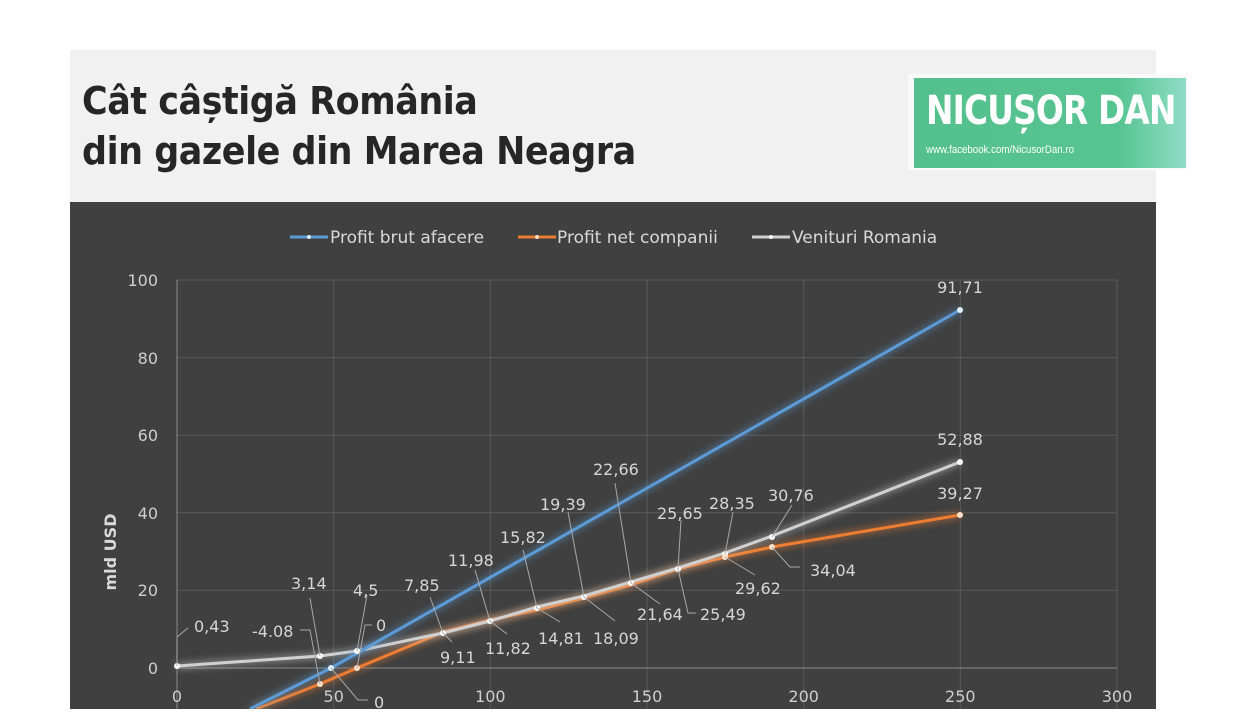  I want to click on x-tick: 0, so click(177, 696).